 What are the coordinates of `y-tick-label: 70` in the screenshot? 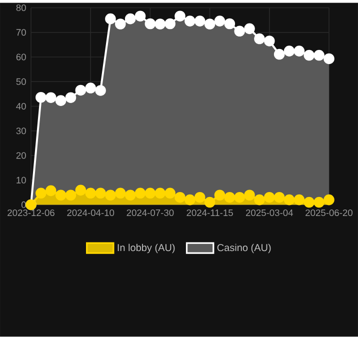 It's located at (21, 32).